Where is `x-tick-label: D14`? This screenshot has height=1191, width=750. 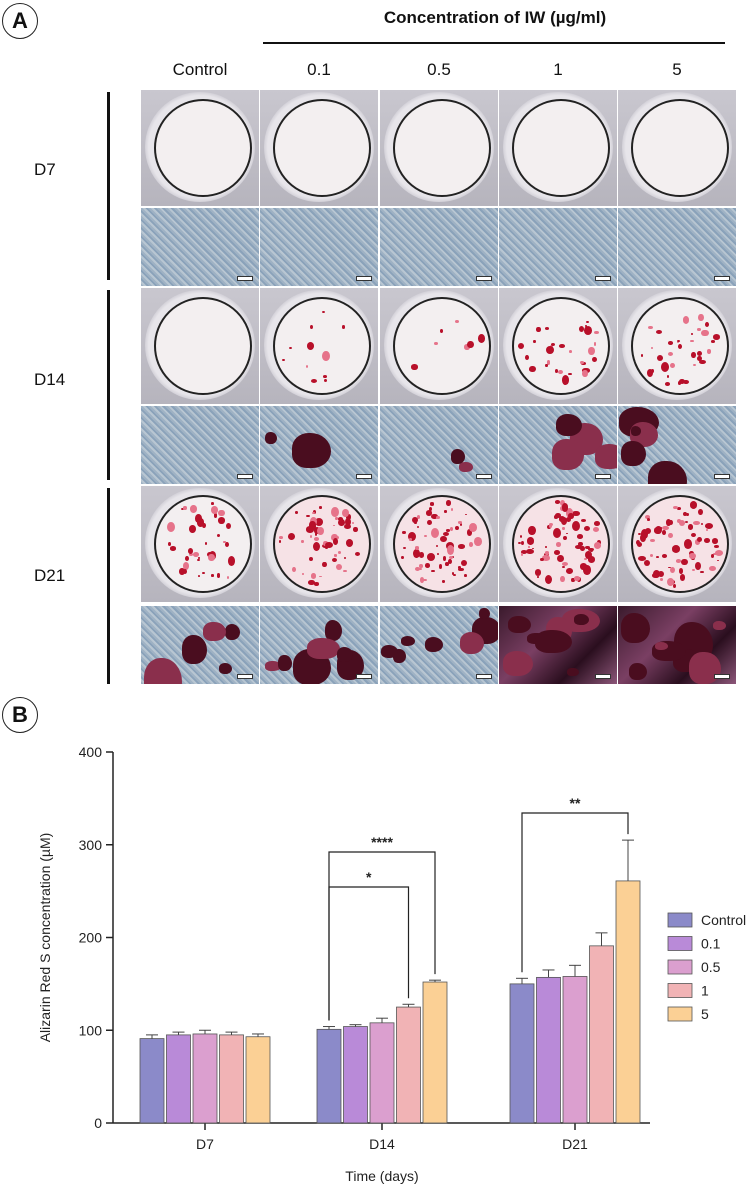
x-tick-label: D14 is located at coordinates (382, 1144).